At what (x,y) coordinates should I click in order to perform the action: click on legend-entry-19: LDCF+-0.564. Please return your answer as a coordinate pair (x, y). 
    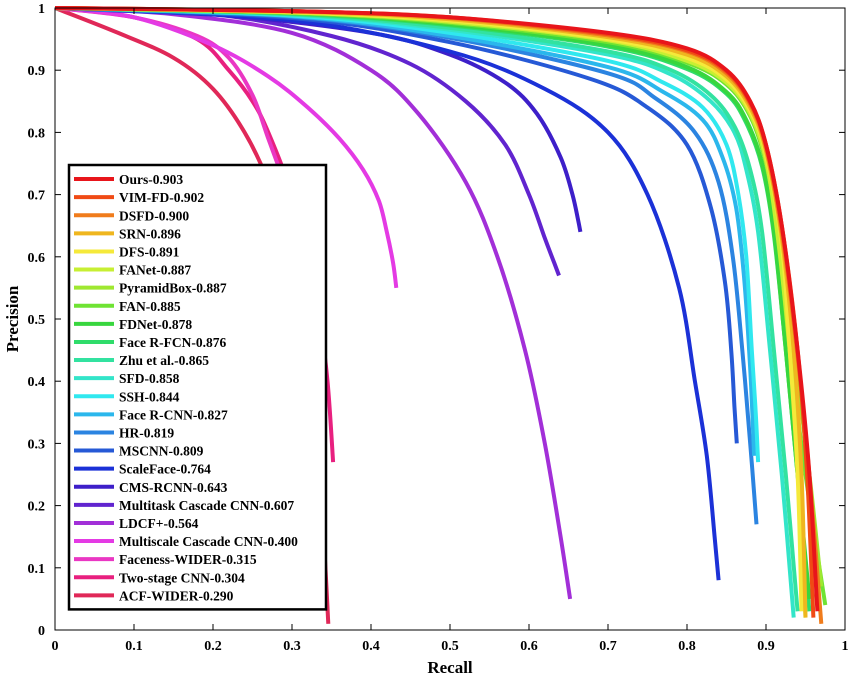
    Looking at the image, I should click on (159, 523).